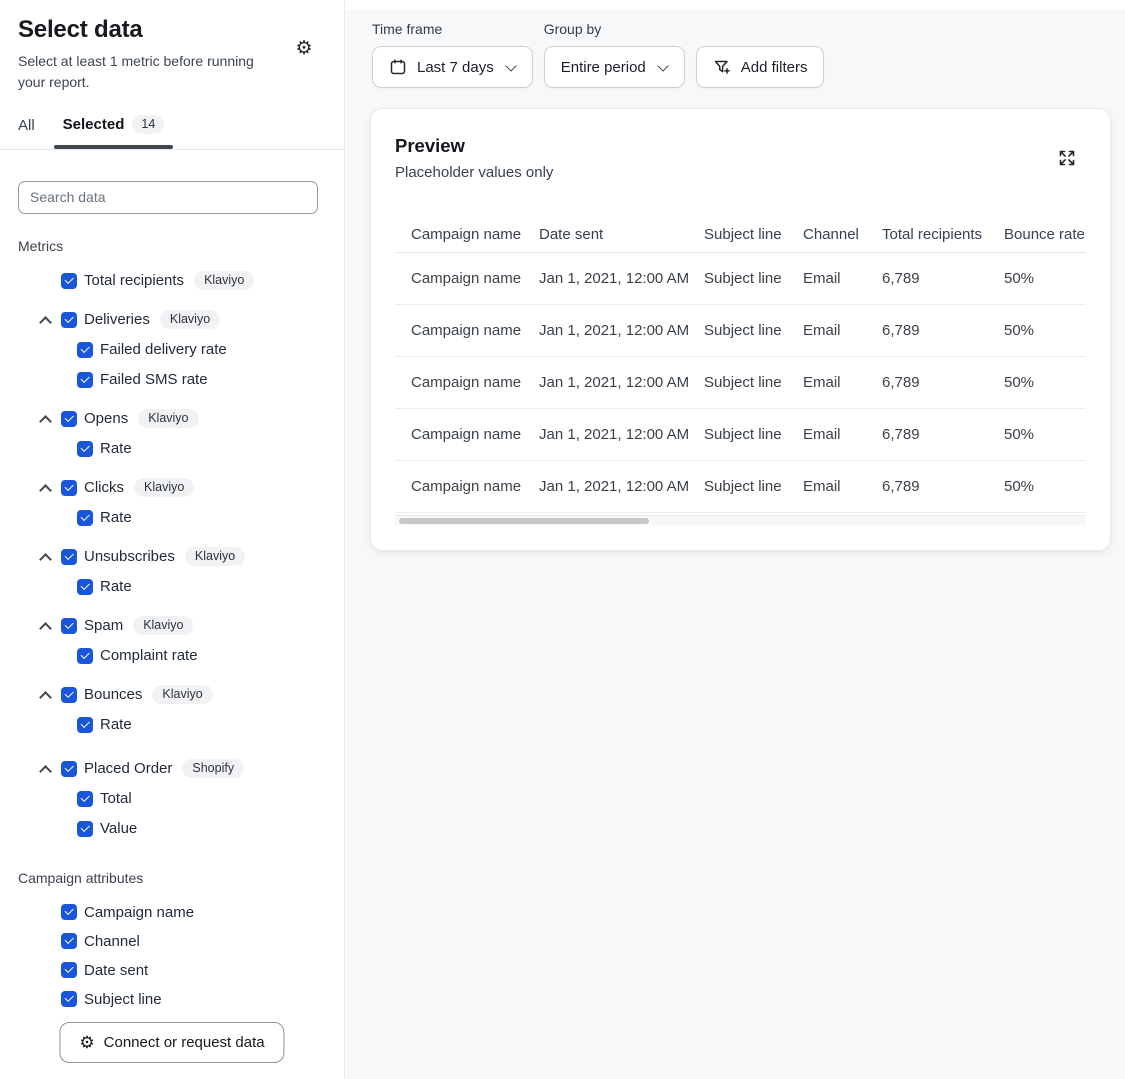  What do you see at coordinates (398, 67) in the screenshot?
I see `calendar-icon` at bounding box center [398, 67].